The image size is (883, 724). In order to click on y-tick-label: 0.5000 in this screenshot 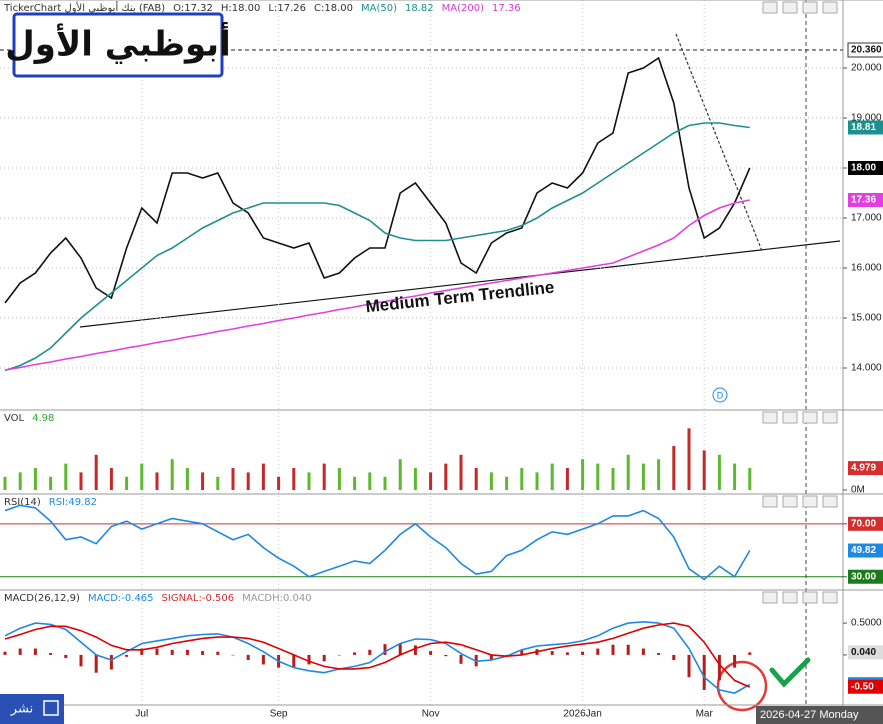, I will do `click(866, 623)`.